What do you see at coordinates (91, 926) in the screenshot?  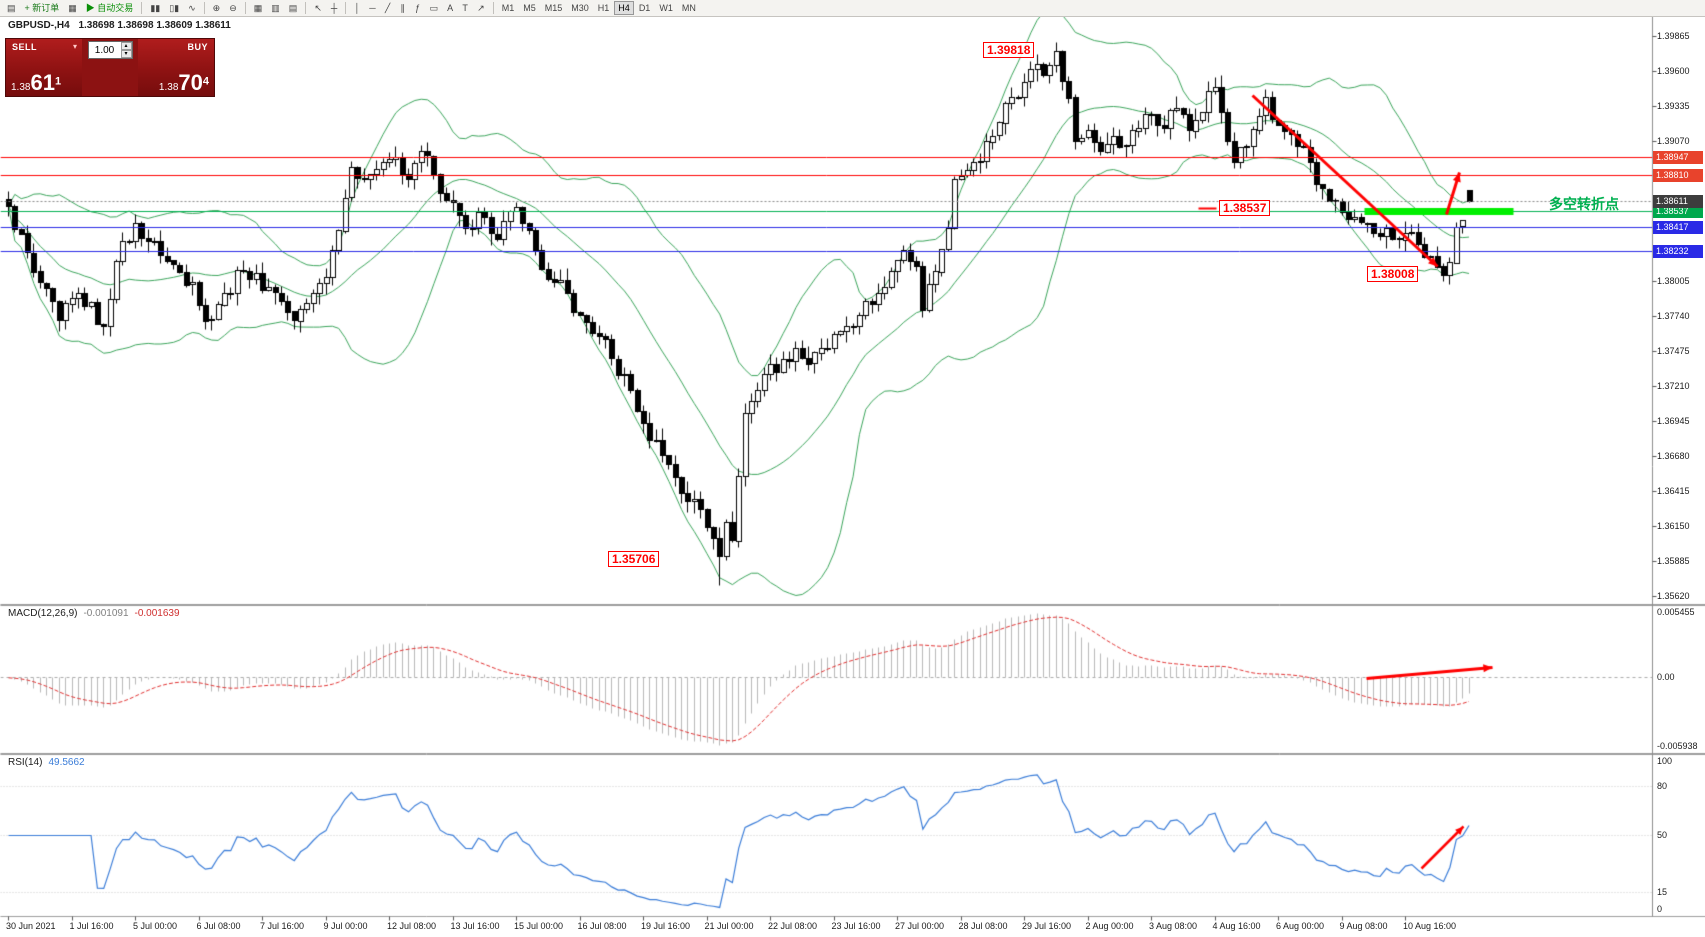 I see `time-tick-label: 1 Jul 16:00` at bounding box center [91, 926].